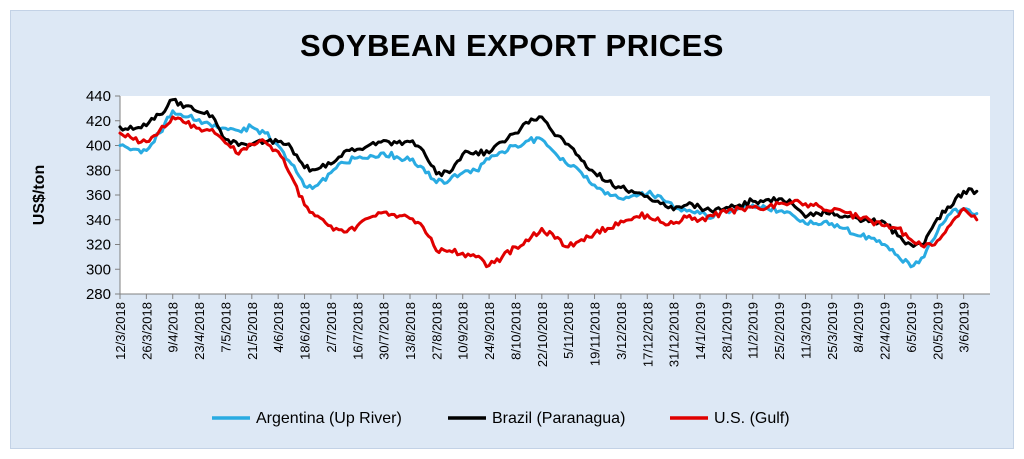 Image resolution: width=1024 pixels, height=459 pixels. Describe the element at coordinates (700, 331) in the screenshot. I see `x-tick-label: 14/1/2019` at that location.